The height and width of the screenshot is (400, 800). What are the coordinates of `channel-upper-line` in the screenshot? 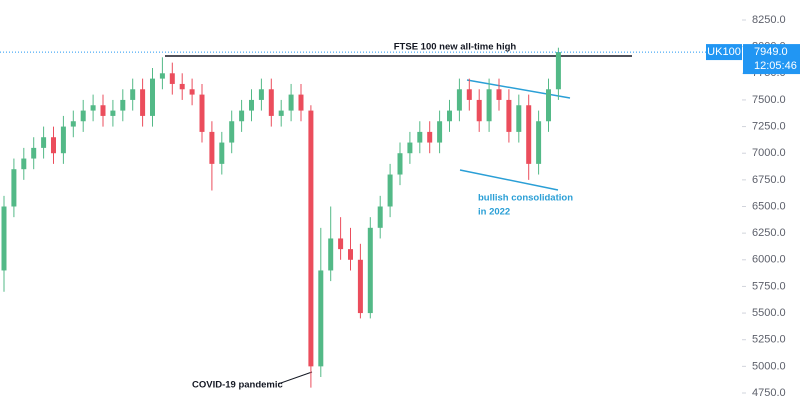 It's located at (518, 89).